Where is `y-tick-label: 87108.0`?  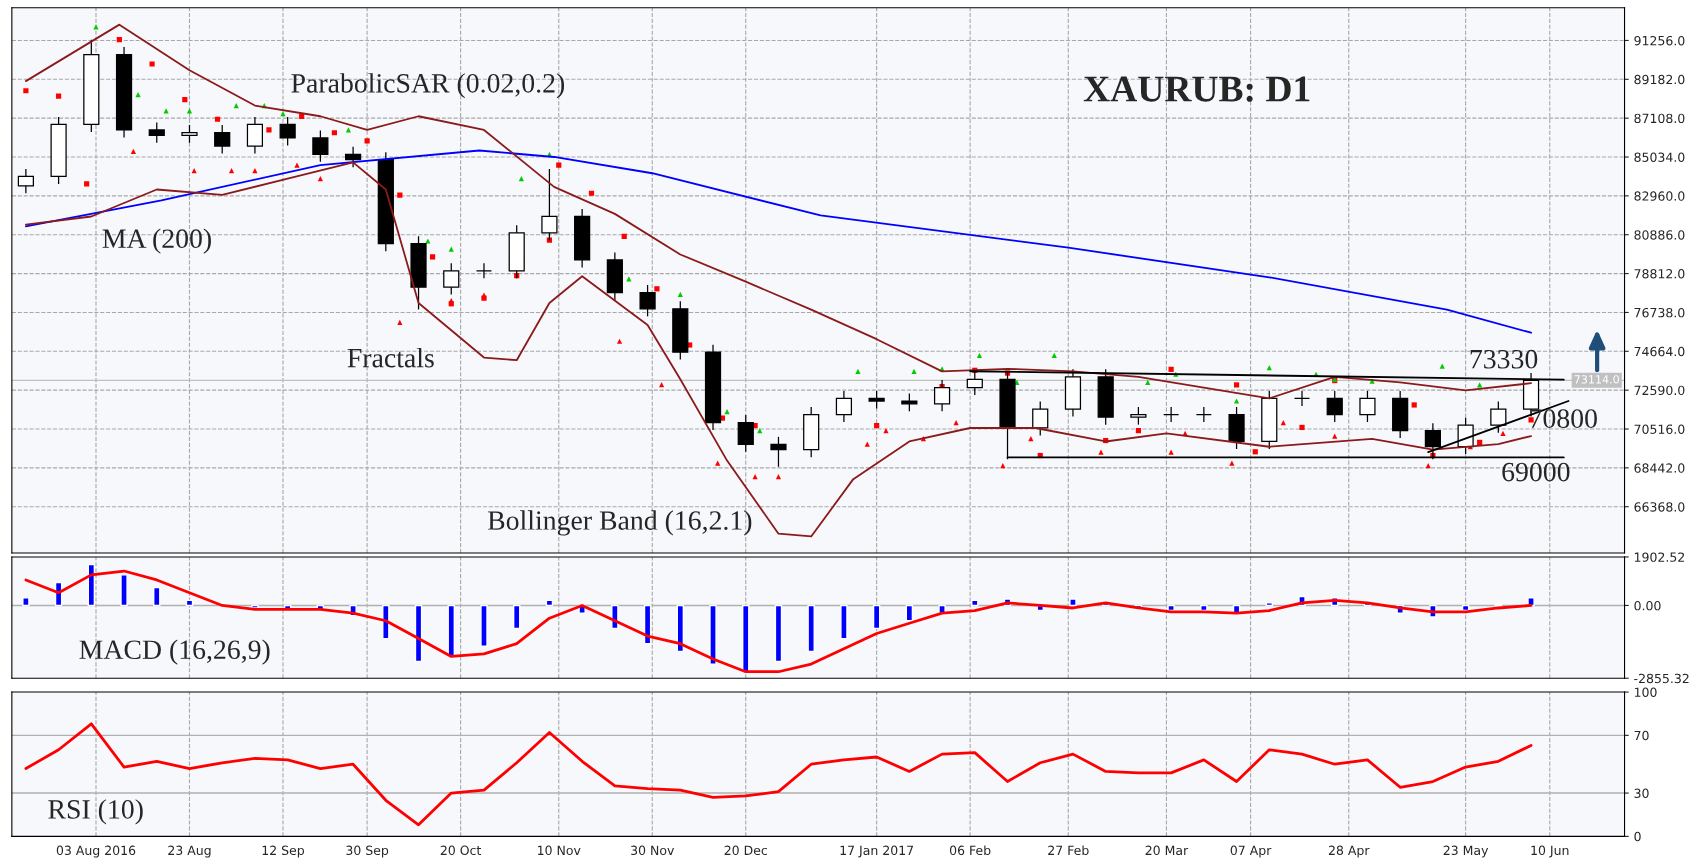 y-tick-label: 87108.0 is located at coordinates (1659, 118).